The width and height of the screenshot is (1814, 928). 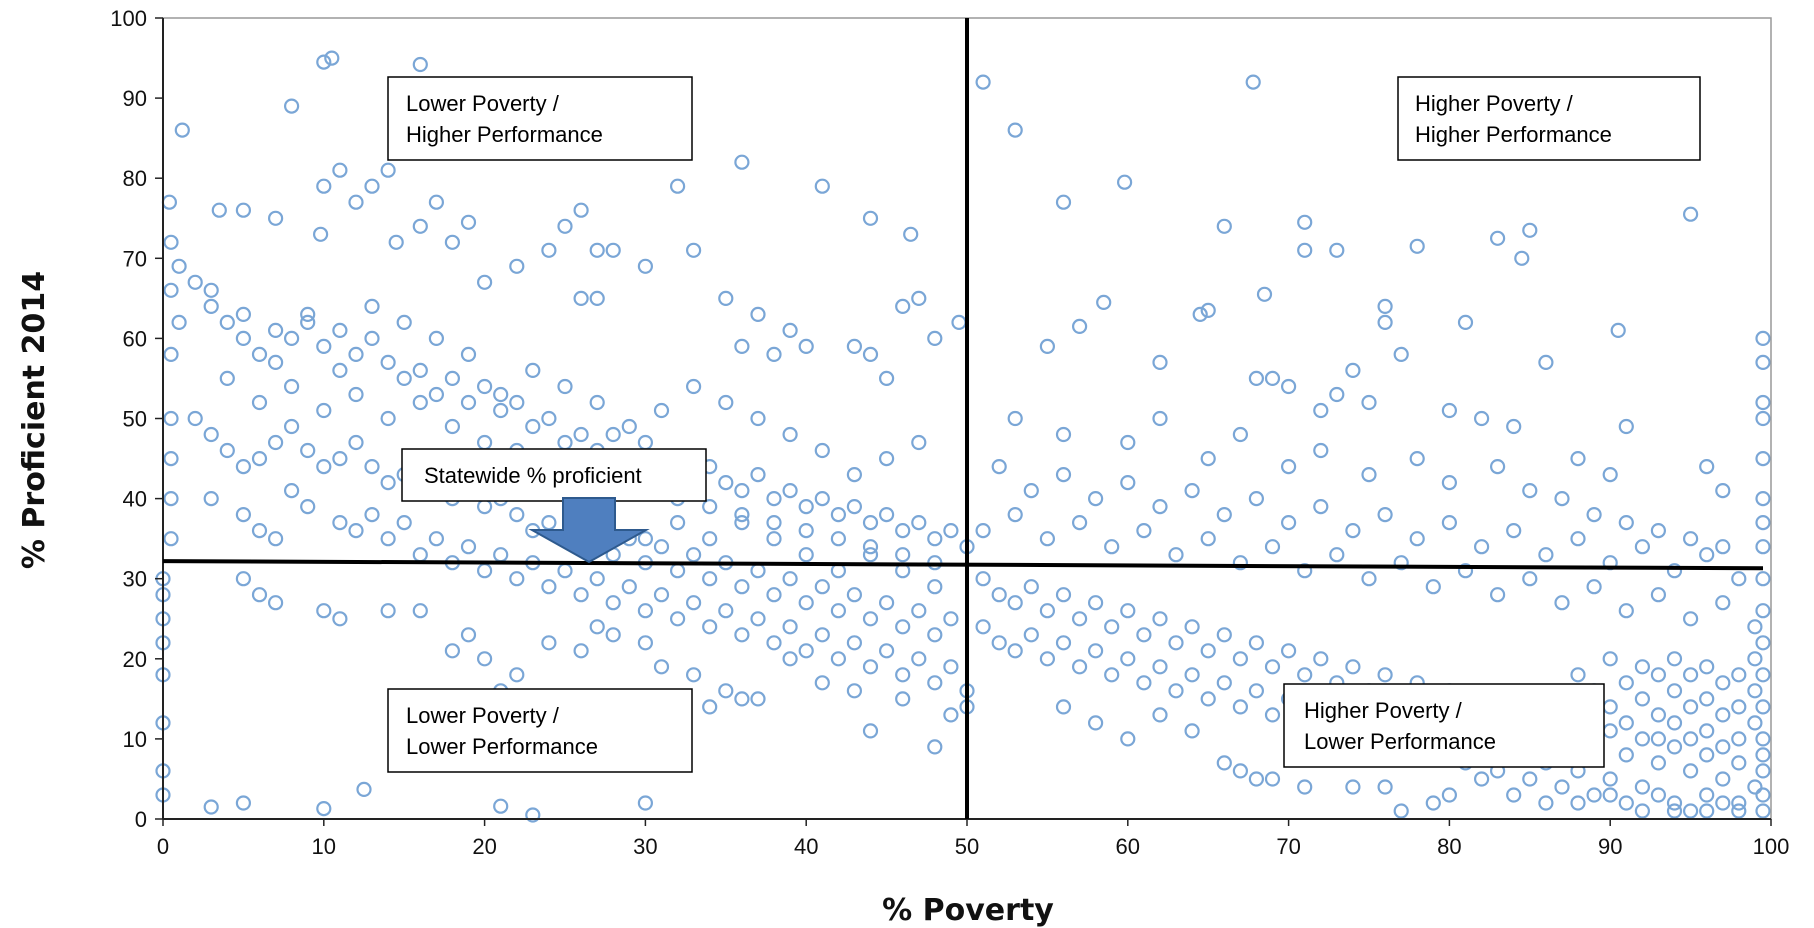 I want to click on x-tick-label: 90, so click(x=1610, y=846).